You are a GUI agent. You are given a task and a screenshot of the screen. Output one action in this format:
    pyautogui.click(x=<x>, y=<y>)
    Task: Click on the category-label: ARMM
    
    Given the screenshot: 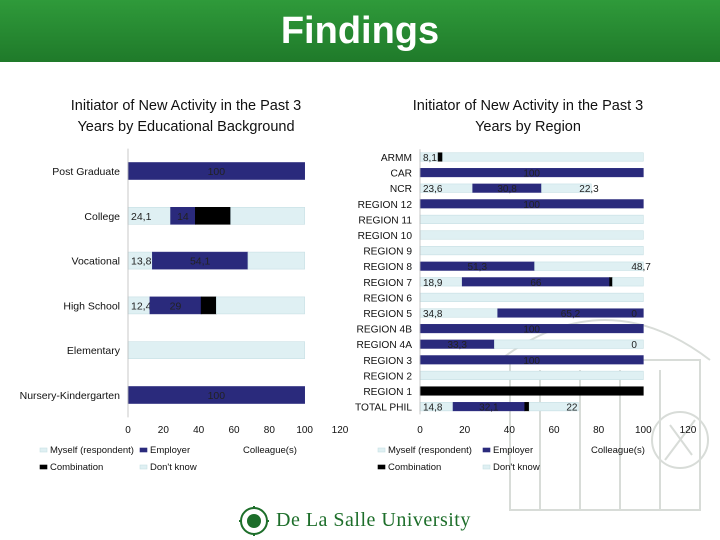 What is the action you would take?
    pyautogui.click(x=396, y=158)
    